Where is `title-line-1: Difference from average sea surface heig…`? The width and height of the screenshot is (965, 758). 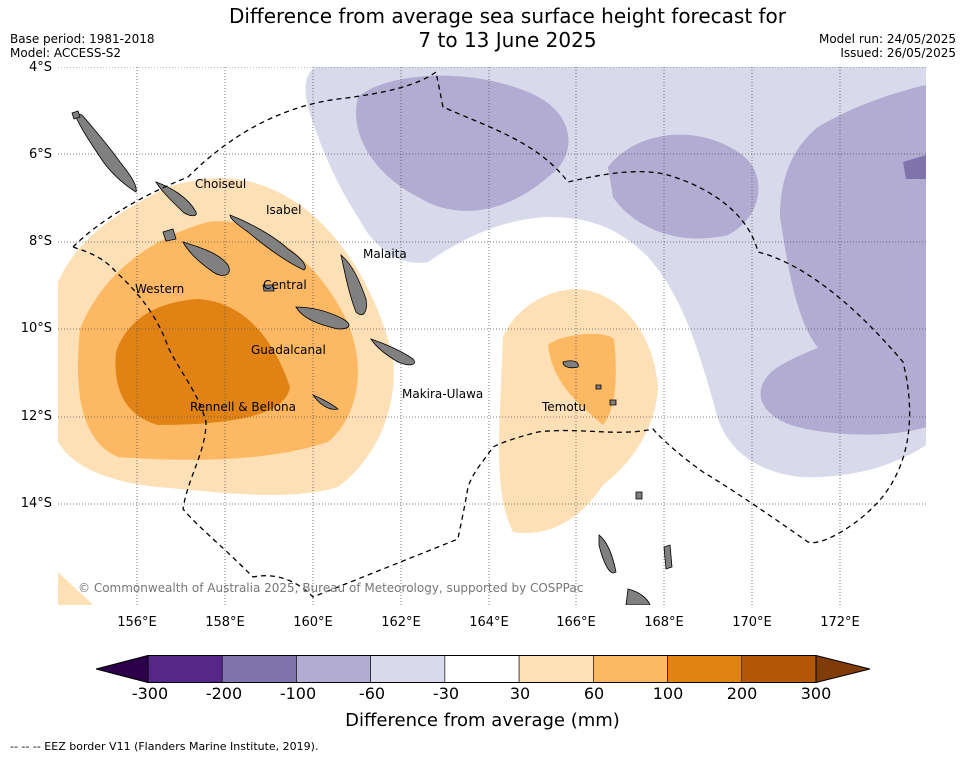 title-line-1: Difference from average sea surface heig… is located at coordinates (507, 16).